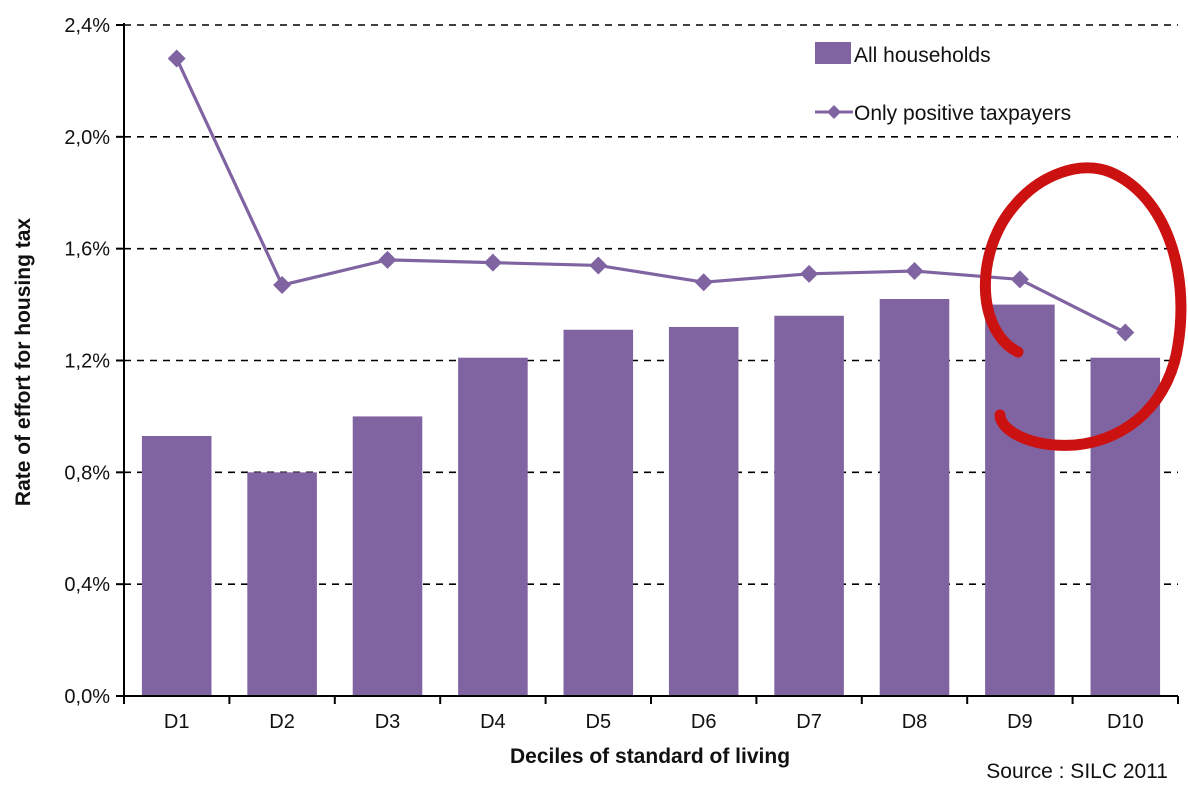 The image size is (1188, 785). What do you see at coordinates (1020, 722) in the screenshot?
I see `x-tick-label: D9` at bounding box center [1020, 722].